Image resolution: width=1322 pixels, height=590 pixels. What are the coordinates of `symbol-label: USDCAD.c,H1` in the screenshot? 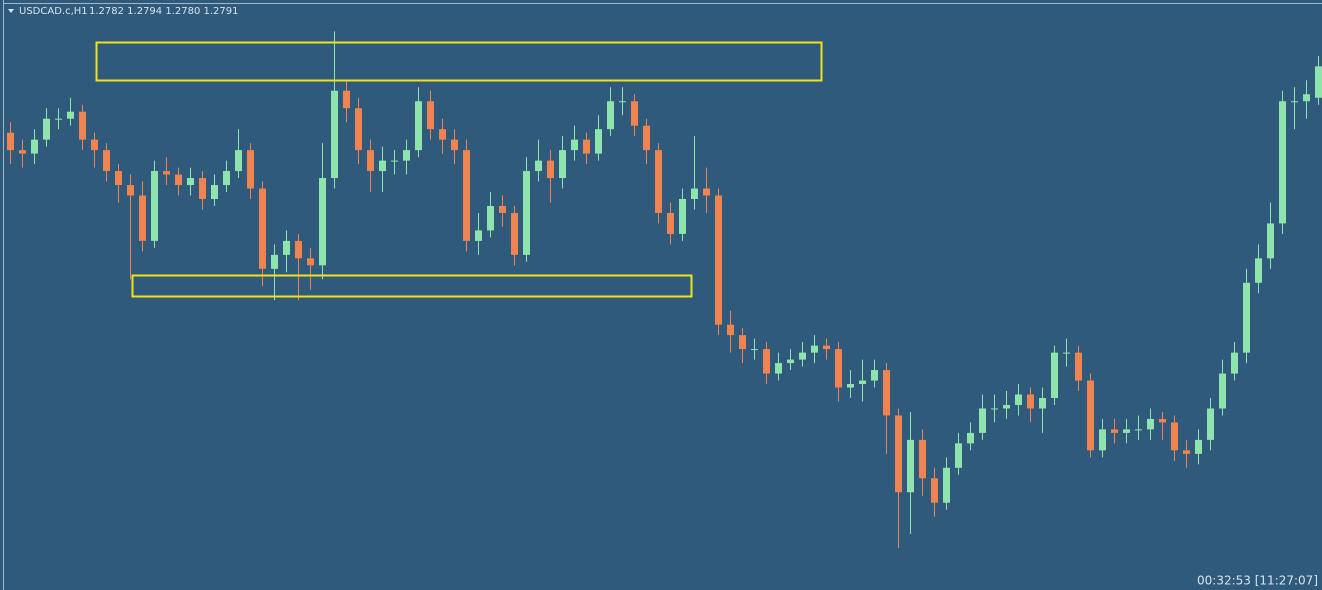 It's located at (53, 11).